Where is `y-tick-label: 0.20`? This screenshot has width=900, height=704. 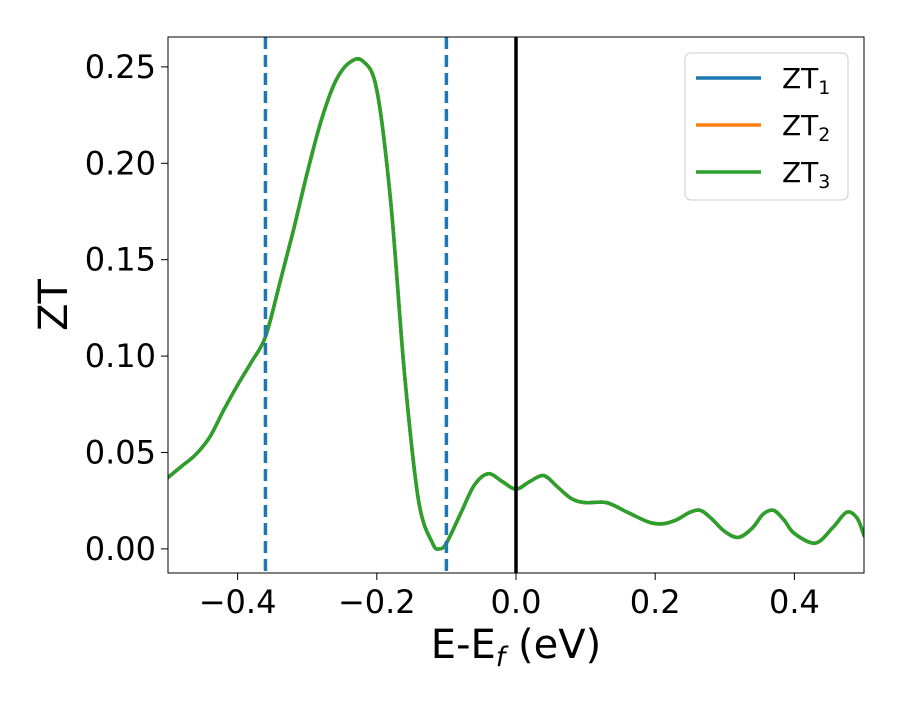 y-tick-label: 0.20 is located at coordinates (120, 163).